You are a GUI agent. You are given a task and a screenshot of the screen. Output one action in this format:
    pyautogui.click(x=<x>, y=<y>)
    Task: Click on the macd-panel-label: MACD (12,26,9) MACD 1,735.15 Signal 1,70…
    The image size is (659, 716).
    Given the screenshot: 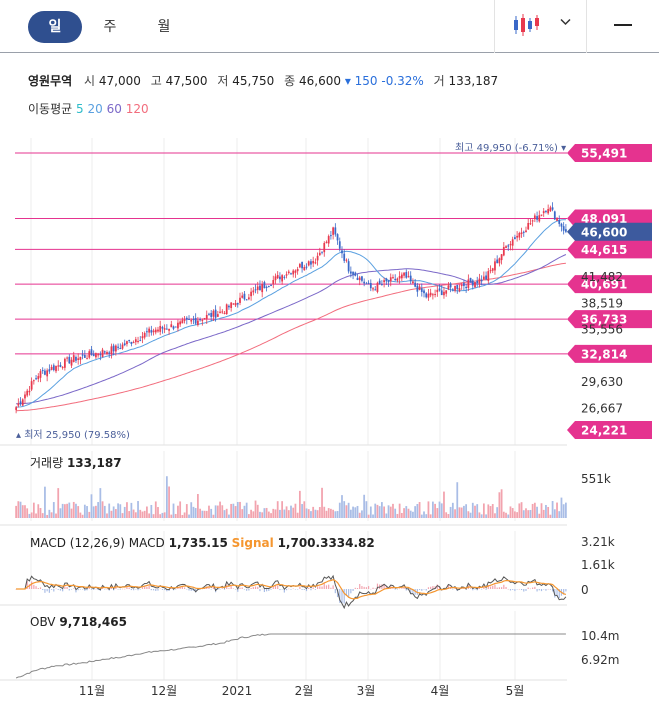 What is the action you would take?
    pyautogui.click(x=202, y=543)
    